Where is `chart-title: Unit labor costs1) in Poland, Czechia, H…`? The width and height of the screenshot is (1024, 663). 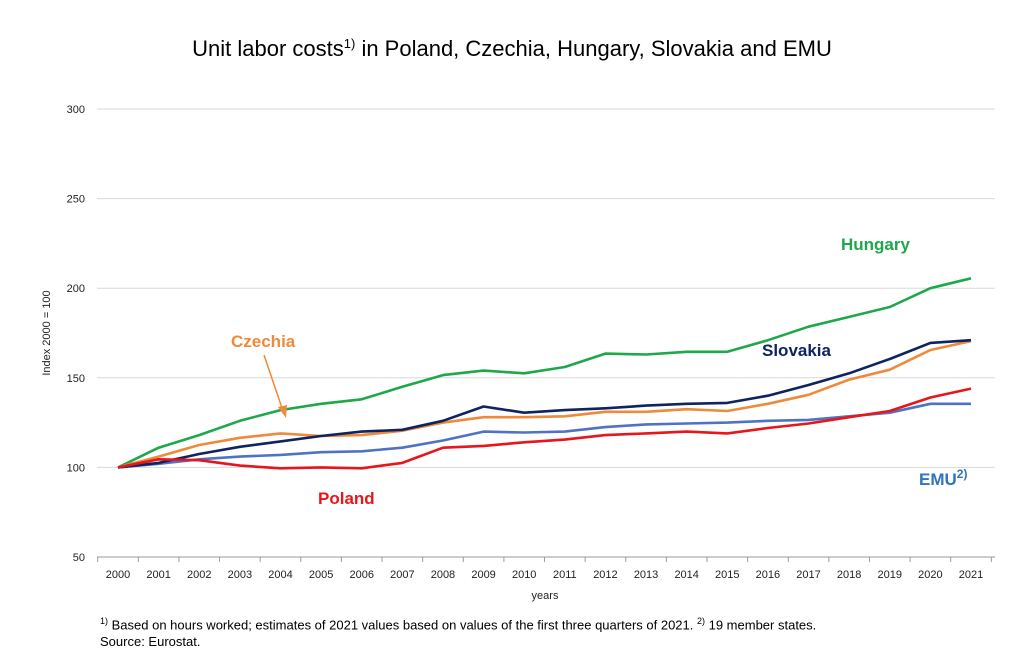 chart-title: Unit labor costs1) in Poland, Czechia, H… is located at coordinates (512, 48).